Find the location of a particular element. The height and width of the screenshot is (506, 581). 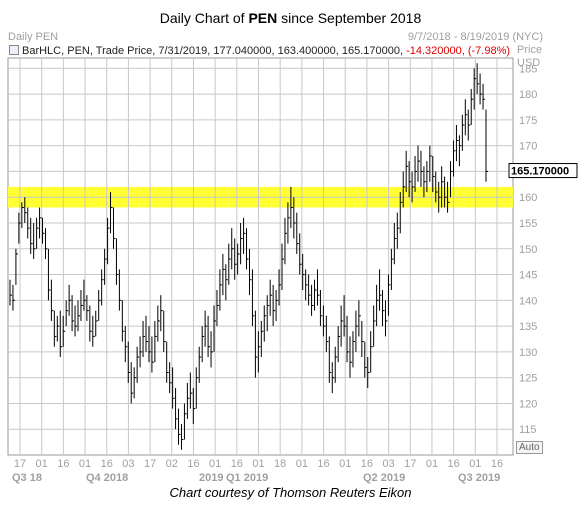

last-price-box is located at coordinates (543, 171).